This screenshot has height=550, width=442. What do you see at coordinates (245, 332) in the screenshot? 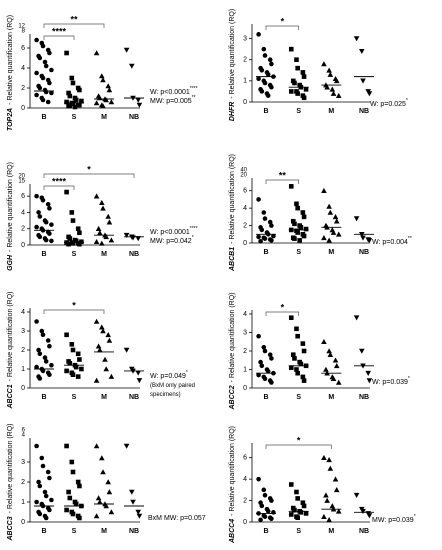
I see `y-tick-label: 3` at bounding box center [245, 332].